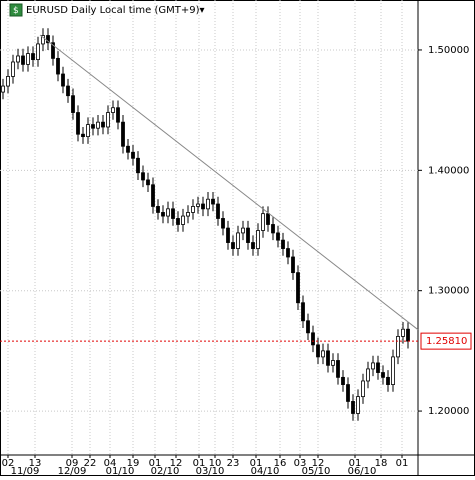 The height and width of the screenshot is (480, 475). I want to click on x-tick-label: 04, so click(110, 463).